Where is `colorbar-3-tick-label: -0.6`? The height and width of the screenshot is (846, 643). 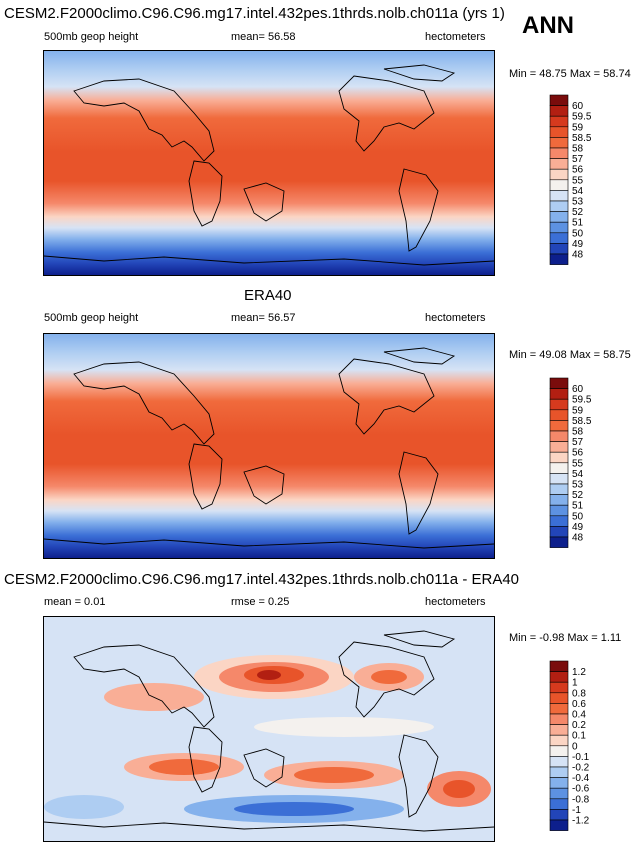 colorbar-3-tick-label: -0.6 is located at coordinates (581, 789).